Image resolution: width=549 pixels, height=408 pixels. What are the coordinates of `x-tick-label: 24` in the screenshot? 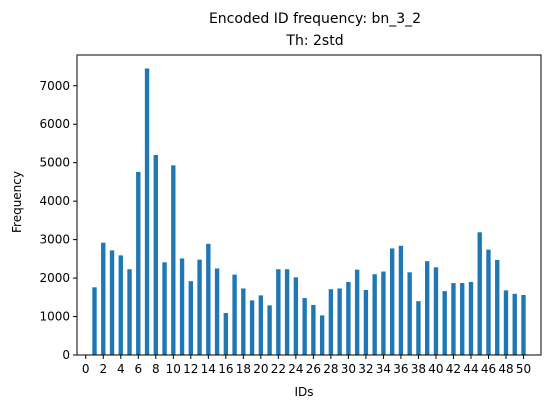 It's located at (295, 369).